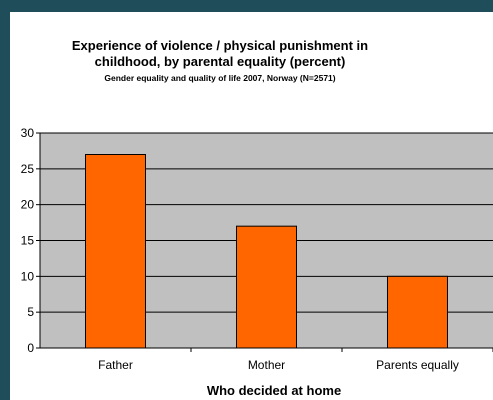 The height and width of the screenshot is (400, 493). What do you see at coordinates (115, 251) in the screenshot?
I see `bar-father` at bounding box center [115, 251].